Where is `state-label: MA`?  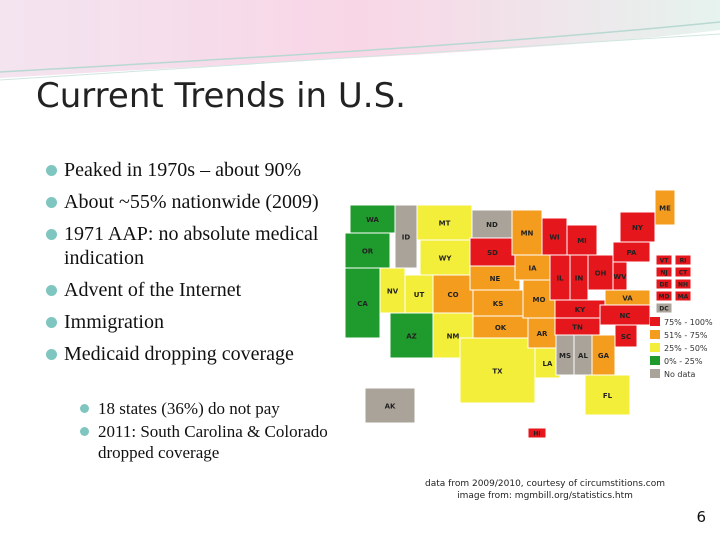
state-label: MA is located at coordinates (683, 297).